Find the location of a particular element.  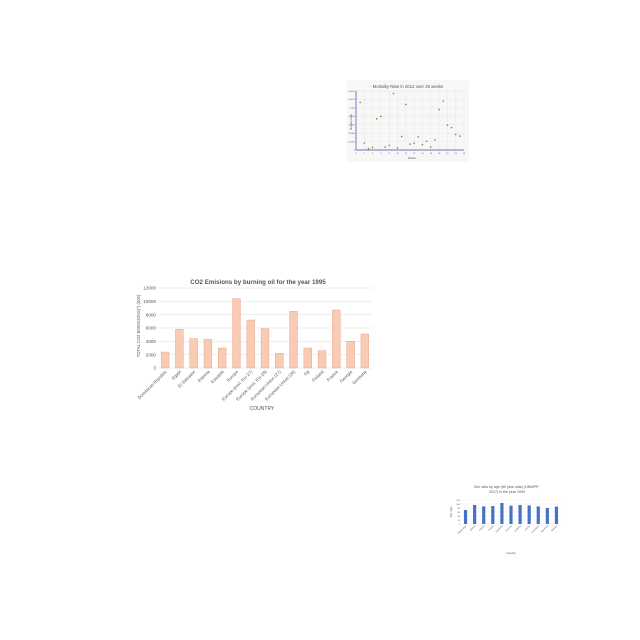

scatter-y-tick-label: 0.0006 is located at coordinates (351, 126).